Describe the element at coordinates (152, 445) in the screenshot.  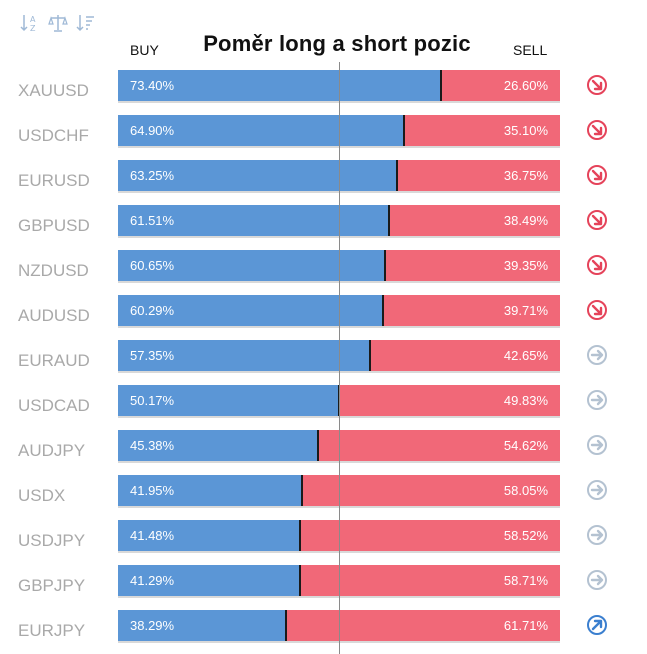
I see `buy-percent-label: 45.38%` at that location.